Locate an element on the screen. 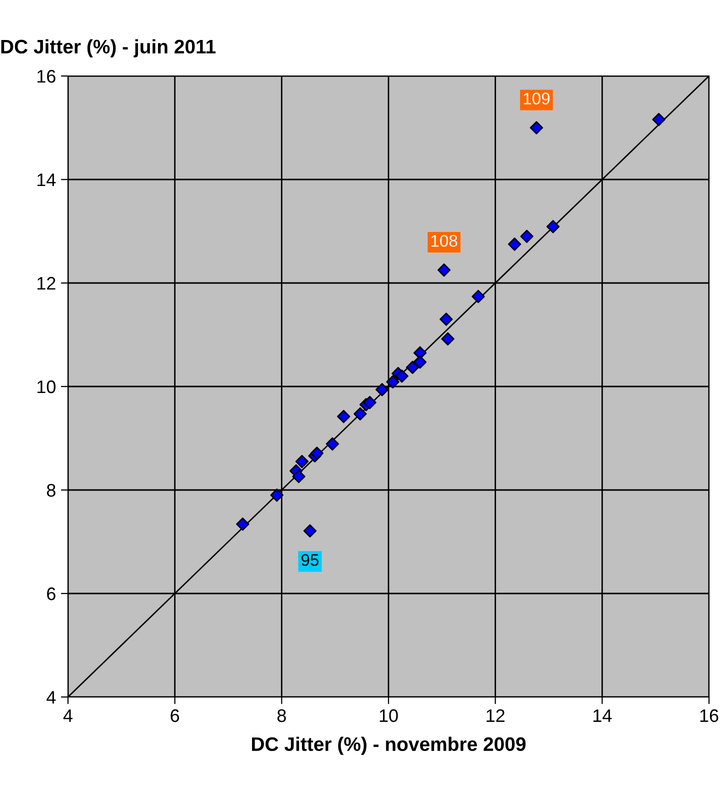  x-tick-label: 6 is located at coordinates (175, 715).